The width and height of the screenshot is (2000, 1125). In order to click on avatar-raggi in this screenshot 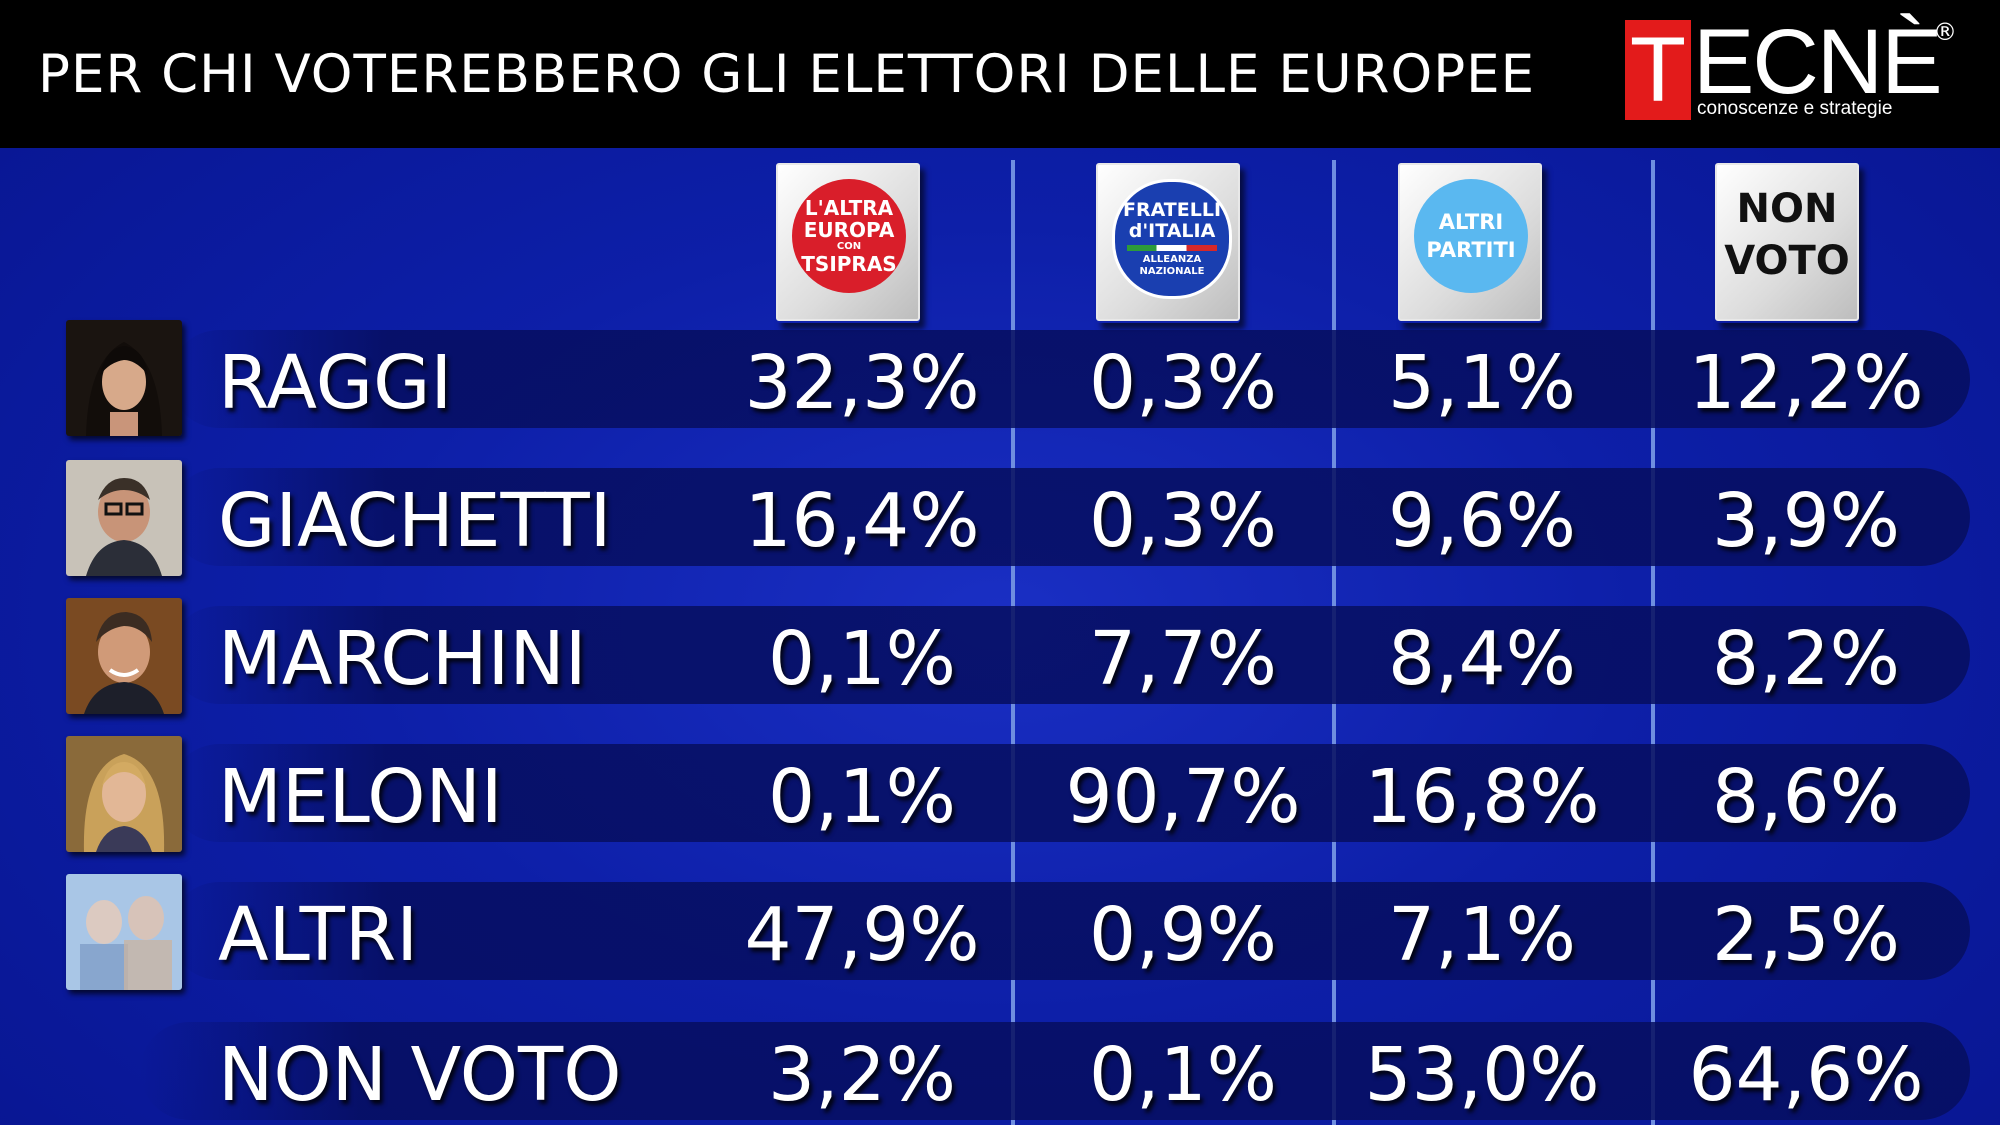, I will do `click(124, 378)`.